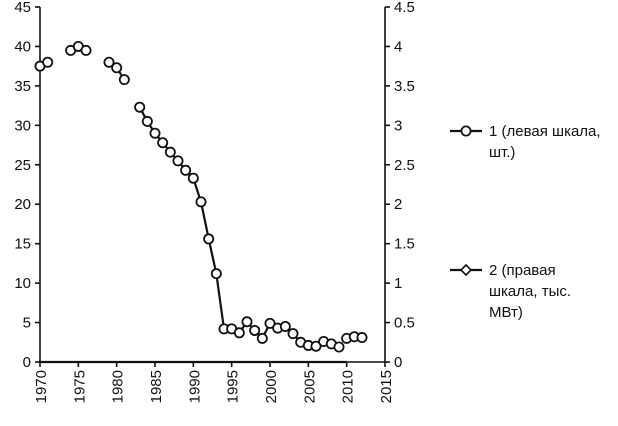  Describe the element at coordinates (530, 291) in the screenshot. I see `legend-label: шкала, тыс.` at that location.